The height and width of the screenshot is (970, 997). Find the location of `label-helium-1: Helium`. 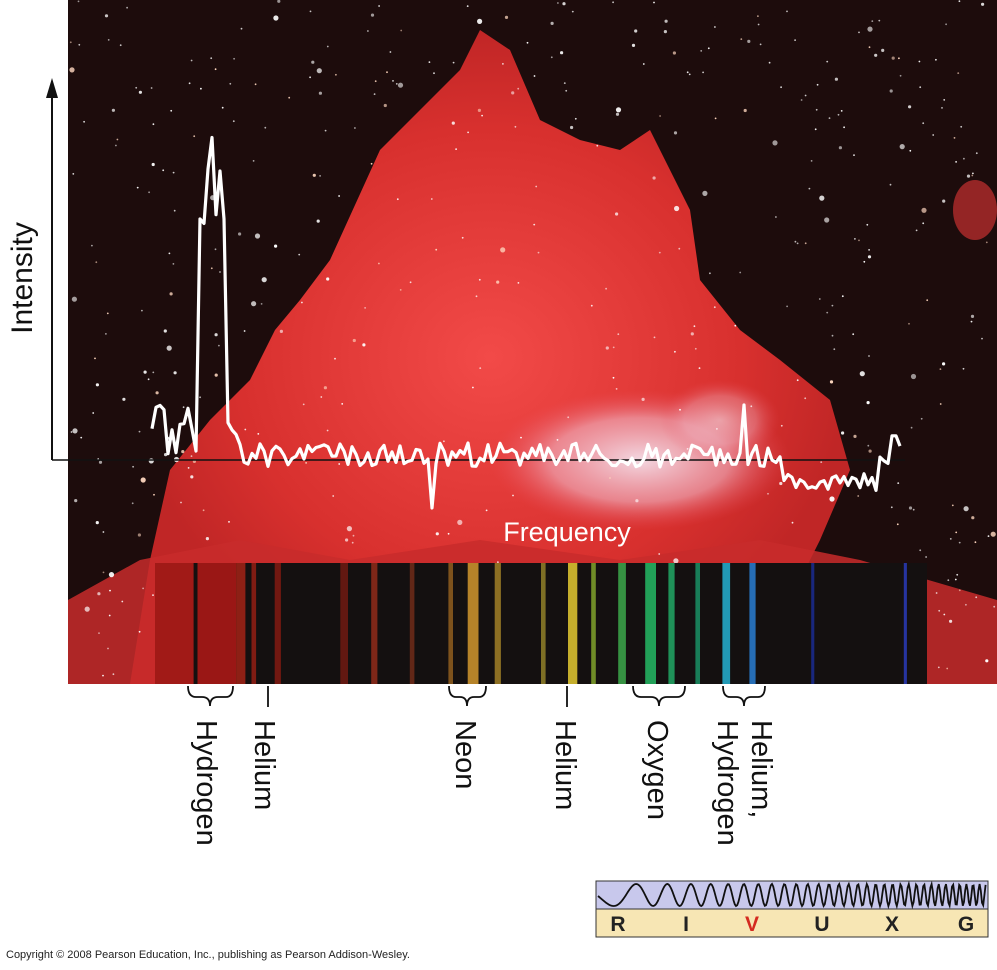

label-helium-1: Helium is located at coordinates (264, 765).